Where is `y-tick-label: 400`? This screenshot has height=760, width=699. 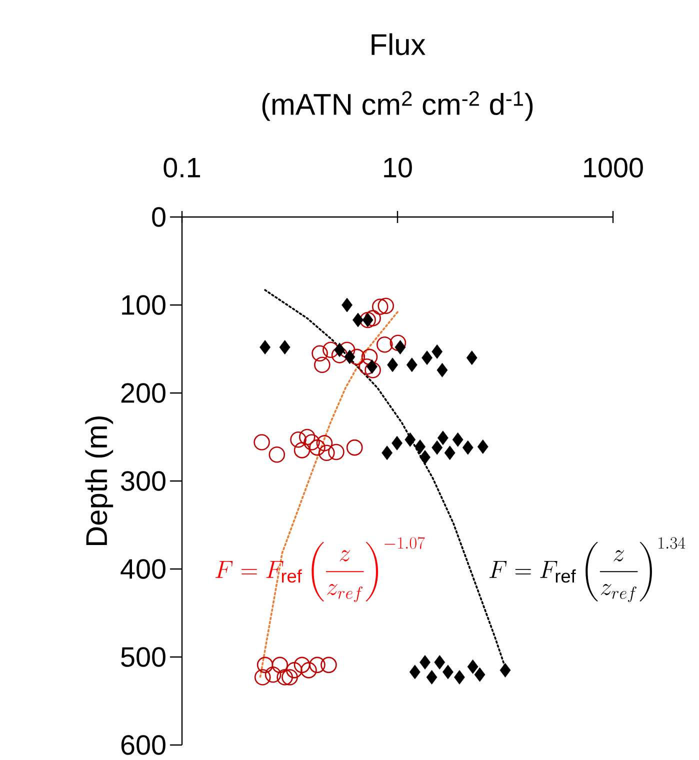
y-tick-label: 400 is located at coordinates (143, 569).